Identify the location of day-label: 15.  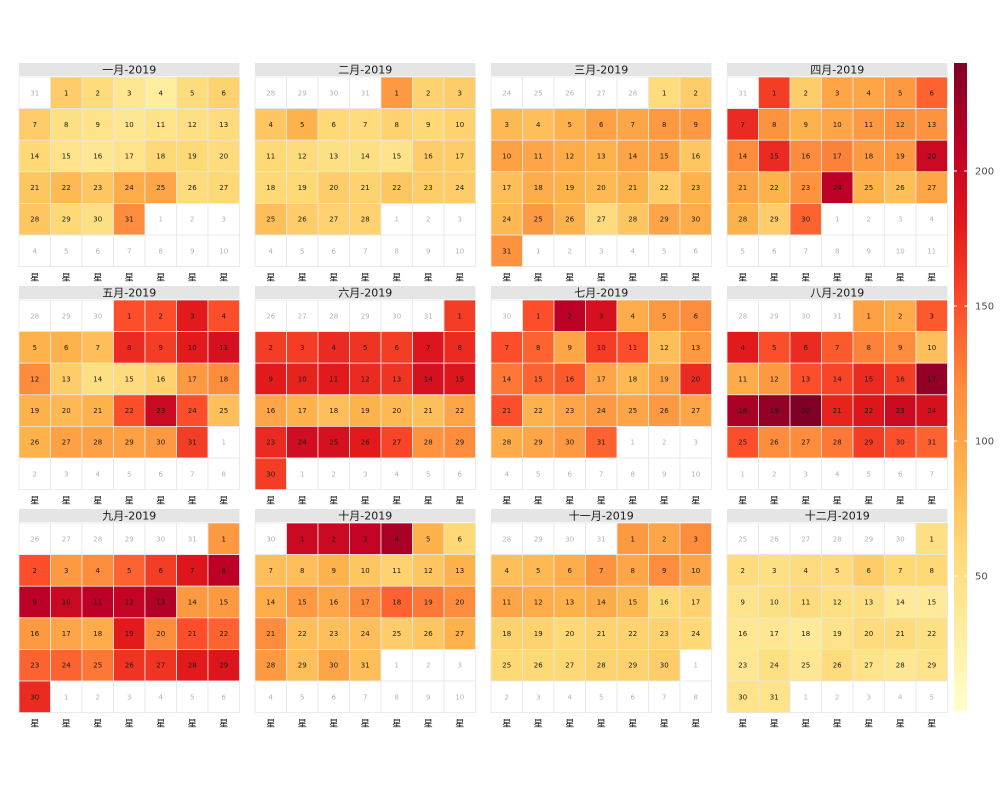
(459, 380).